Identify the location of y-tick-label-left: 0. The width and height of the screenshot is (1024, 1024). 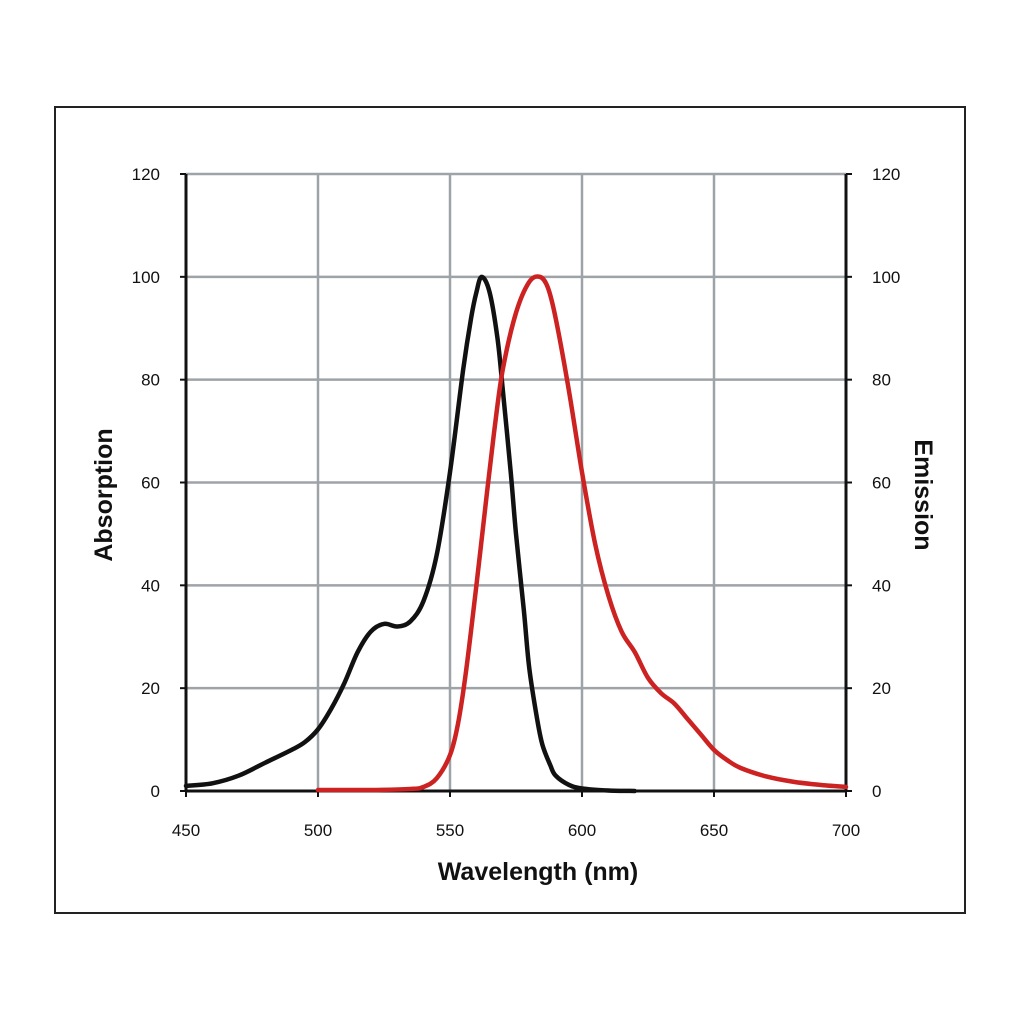
(155, 791).